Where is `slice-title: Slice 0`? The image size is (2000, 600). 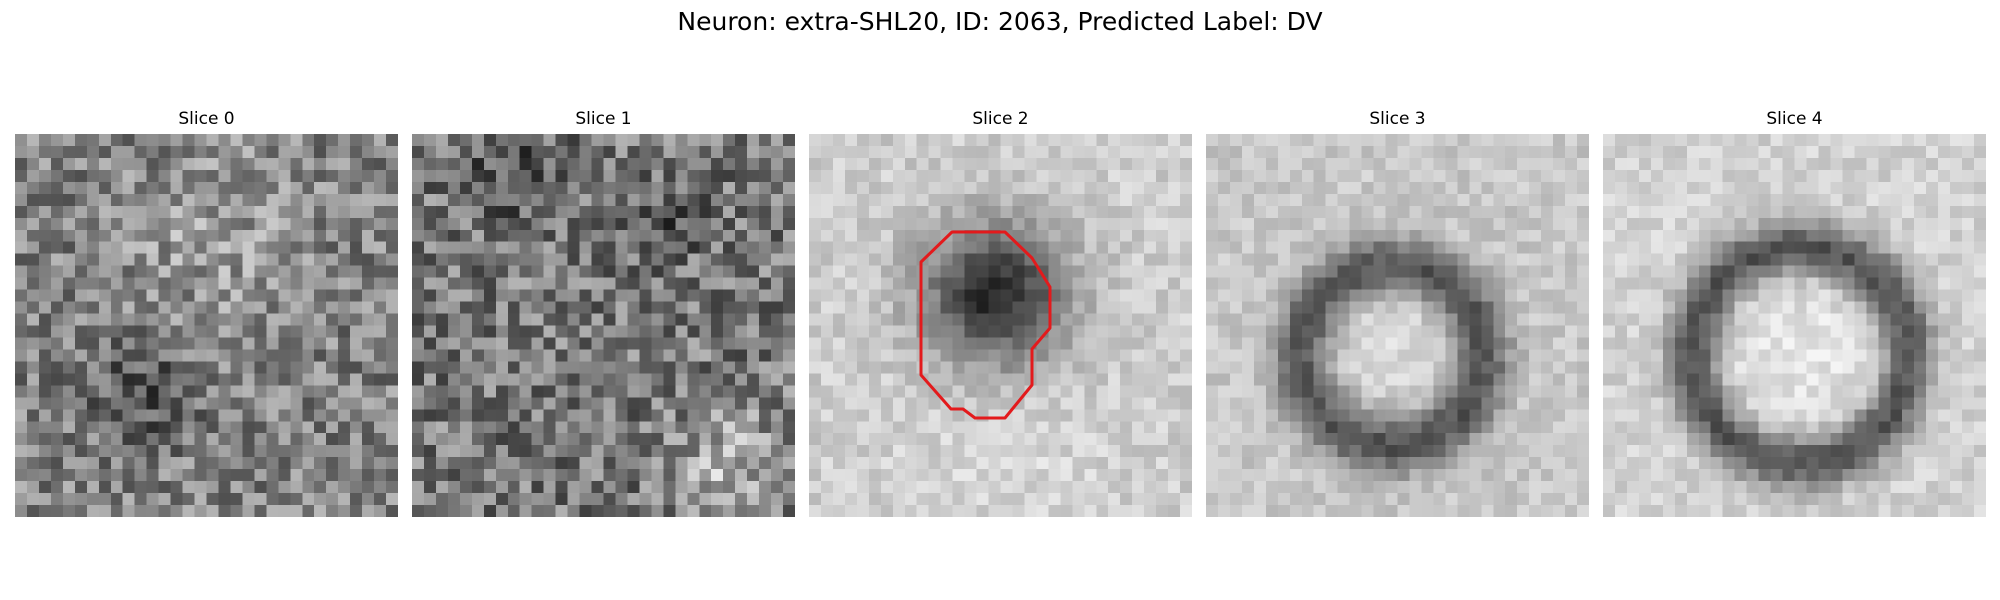 slice-title: Slice 0 is located at coordinates (206, 119).